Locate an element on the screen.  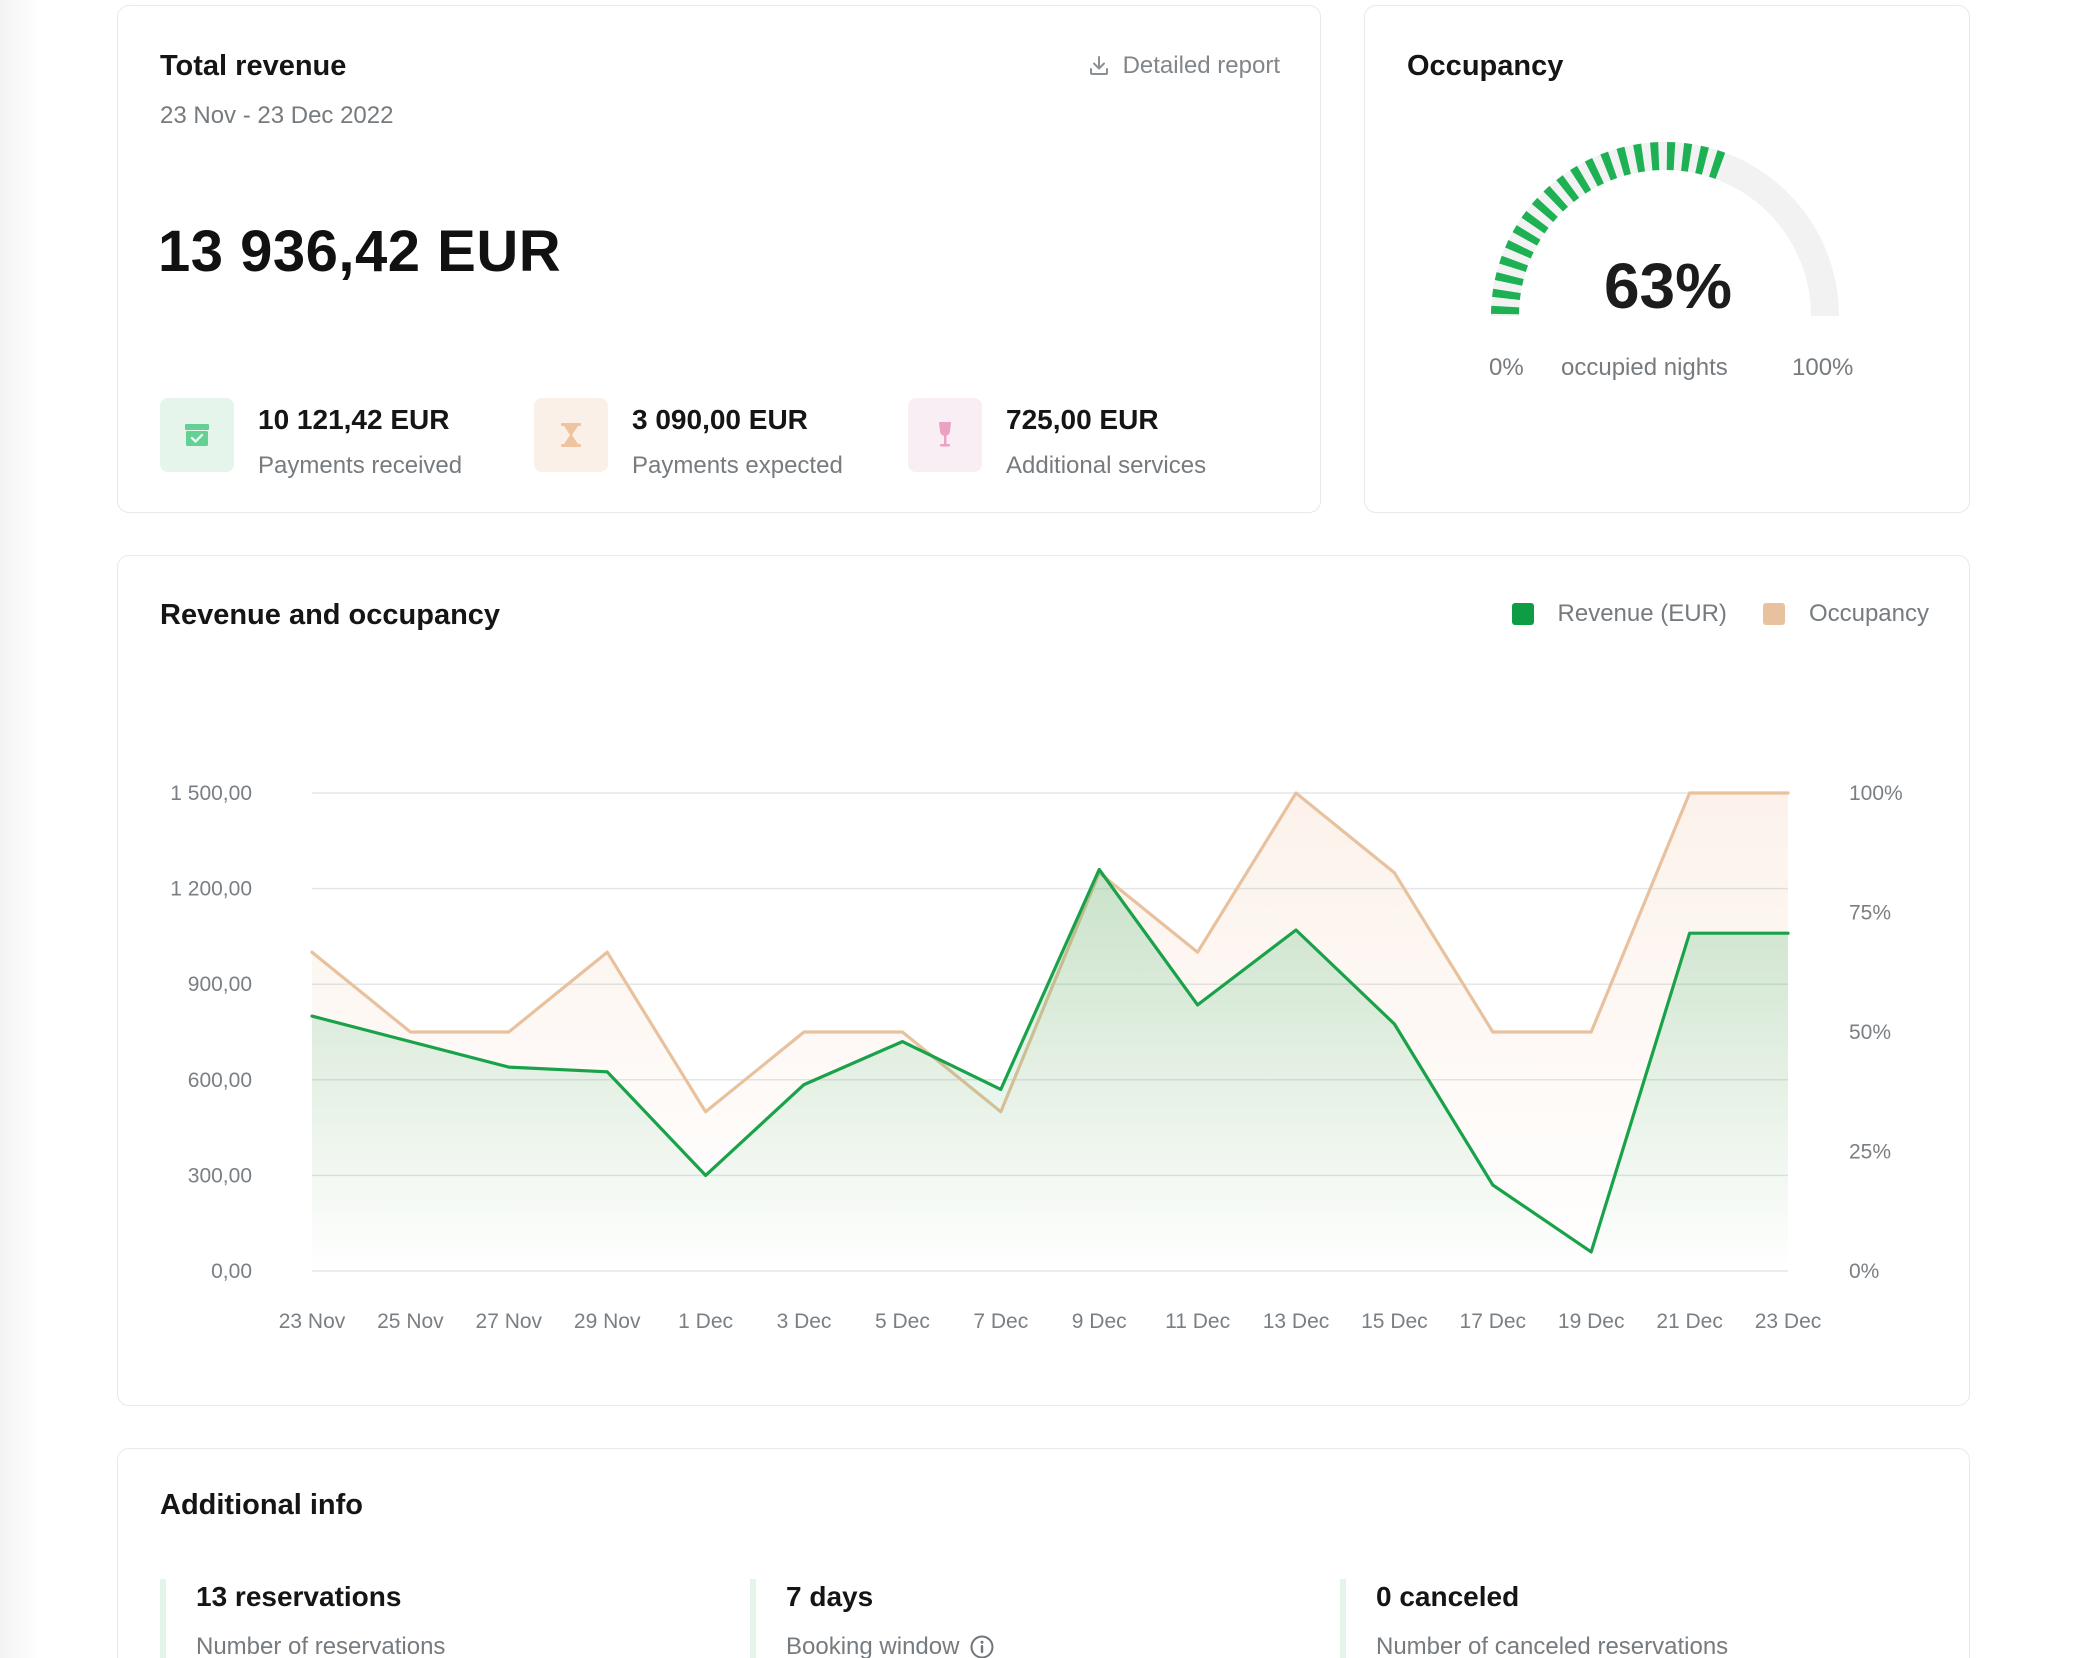
x-tick-label: 13 Dec is located at coordinates (1296, 1321).